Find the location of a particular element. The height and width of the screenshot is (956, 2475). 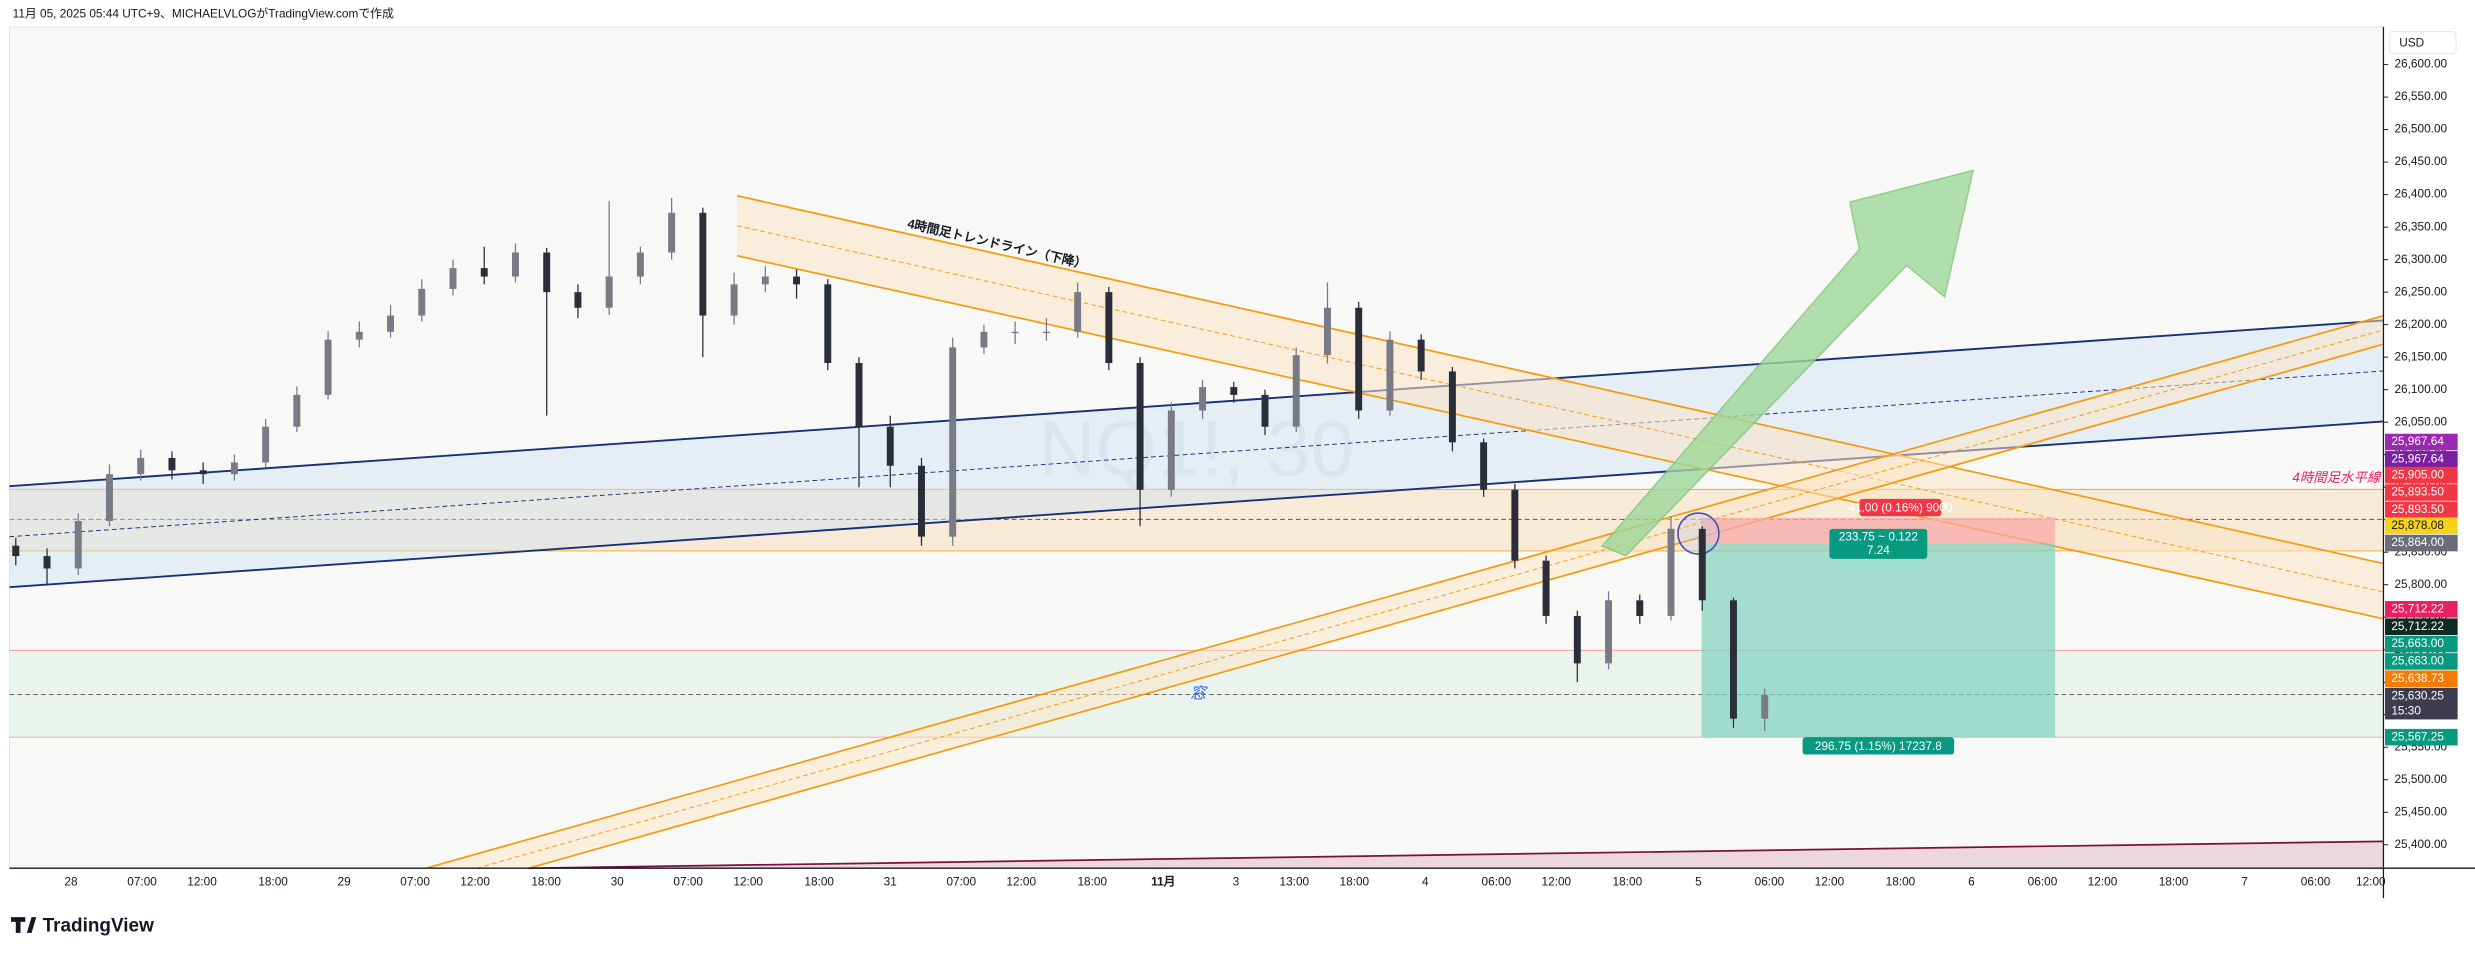

y-tick-label: 26,400.00 is located at coordinates (2420, 194).